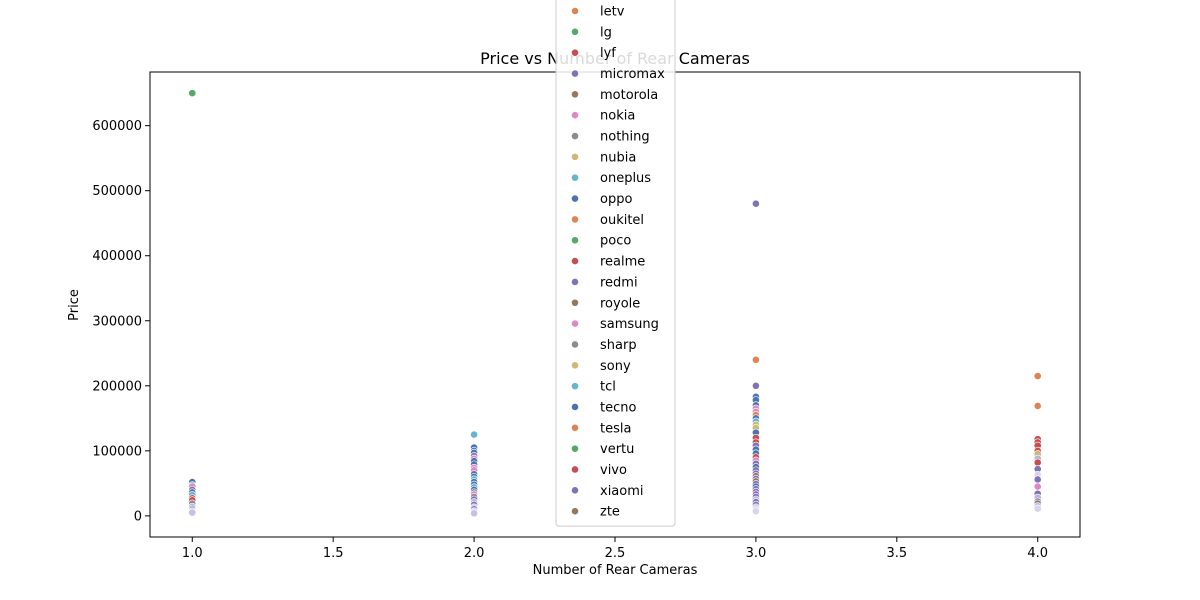  What do you see at coordinates (610, 512) in the screenshot?
I see `legend-entry-label: zte` at bounding box center [610, 512].